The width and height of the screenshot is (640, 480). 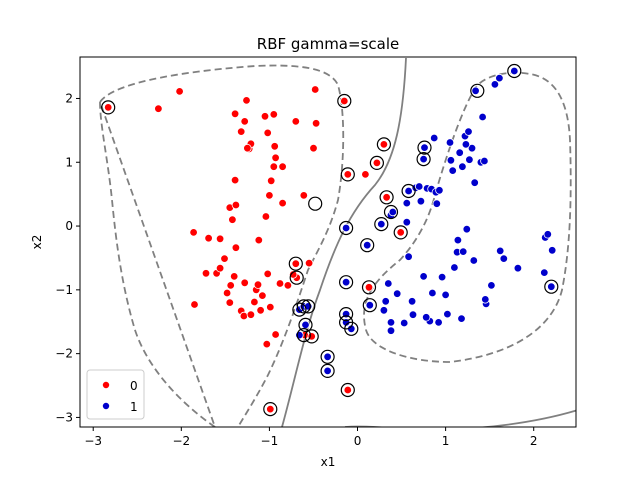 I want to click on y-tick-label: 0, so click(x=69, y=226).